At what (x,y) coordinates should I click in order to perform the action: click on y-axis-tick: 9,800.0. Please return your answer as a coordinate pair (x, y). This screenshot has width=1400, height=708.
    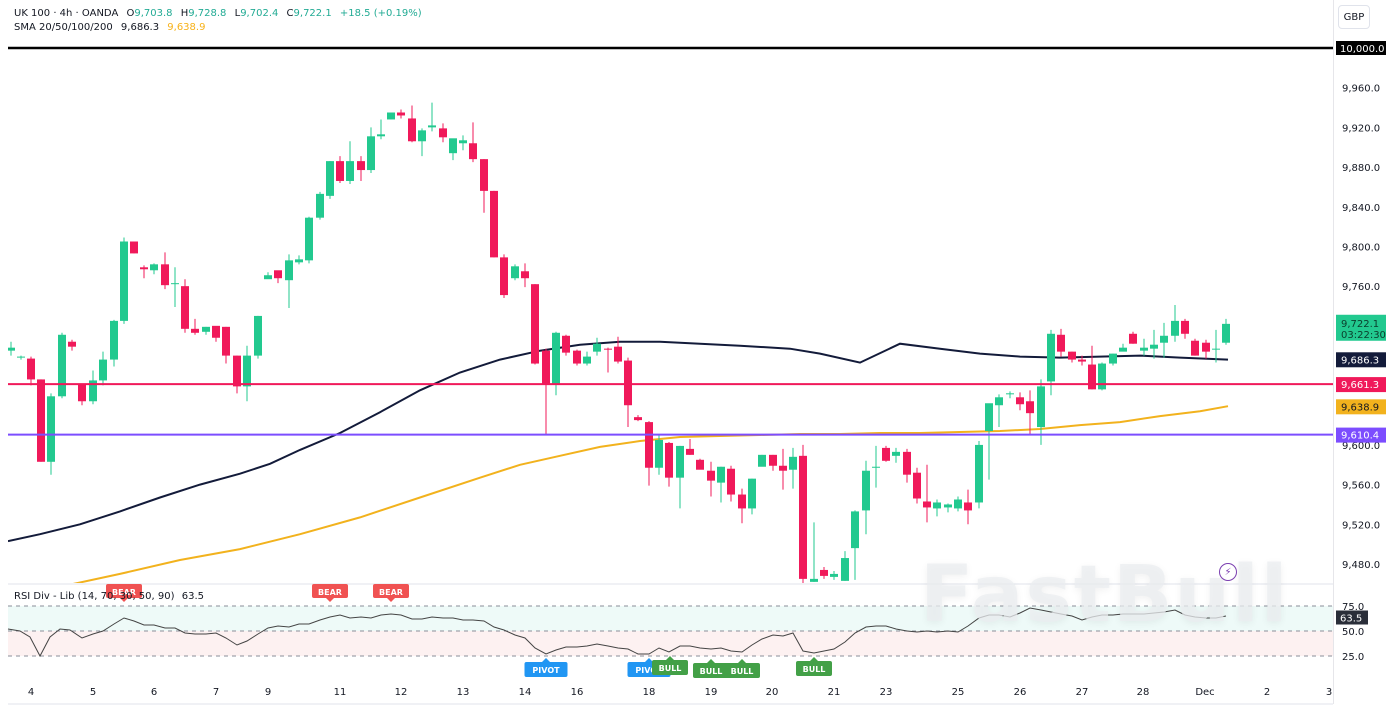
    Looking at the image, I should click on (1361, 247).